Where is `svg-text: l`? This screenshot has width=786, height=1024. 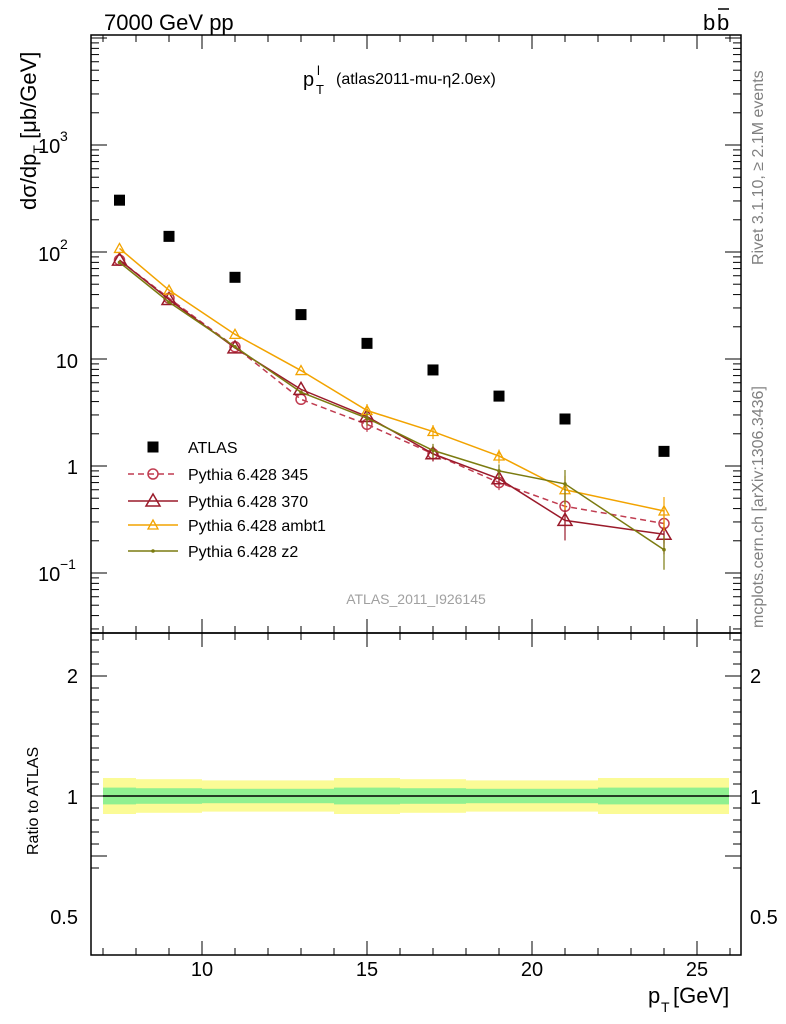 svg-text: l is located at coordinates (318, 70).